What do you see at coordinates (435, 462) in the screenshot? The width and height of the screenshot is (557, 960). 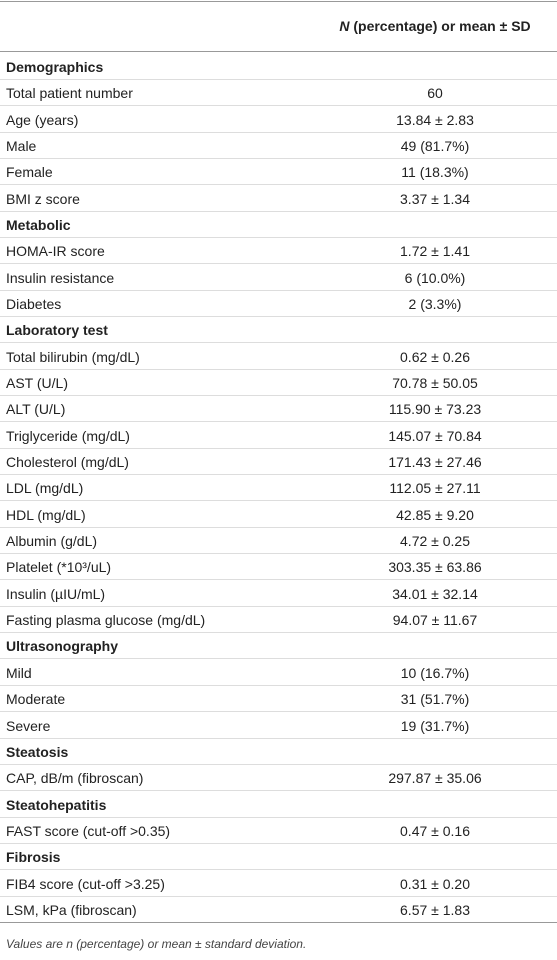 I see `row-value: 171.43 ± 27.46` at bounding box center [435, 462].